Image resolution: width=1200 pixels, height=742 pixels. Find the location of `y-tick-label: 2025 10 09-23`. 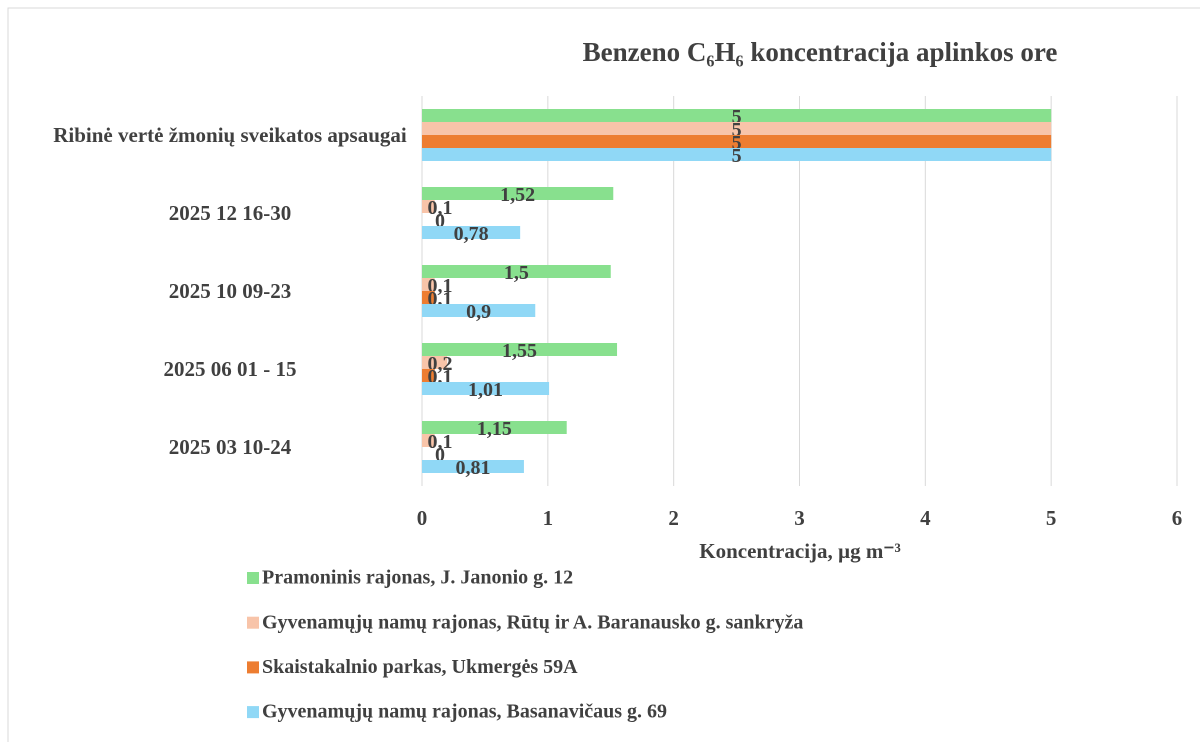

y-tick-label: 2025 10 09-23 is located at coordinates (230, 291).